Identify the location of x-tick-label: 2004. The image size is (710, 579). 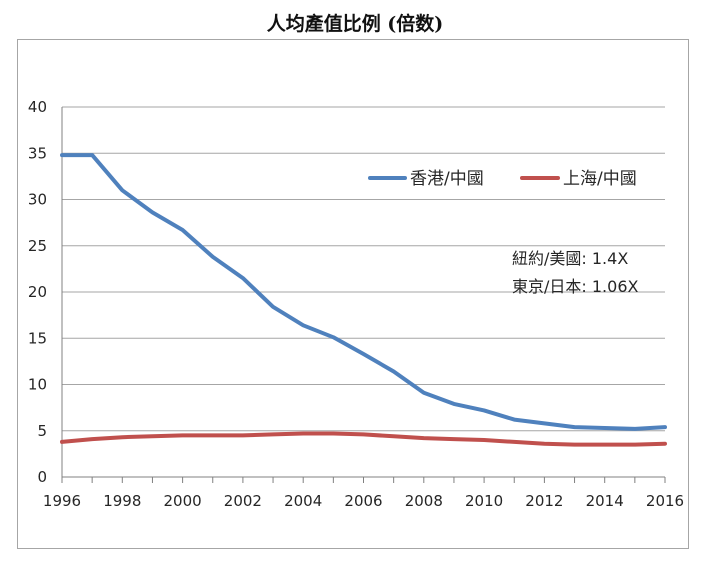
(303, 501).